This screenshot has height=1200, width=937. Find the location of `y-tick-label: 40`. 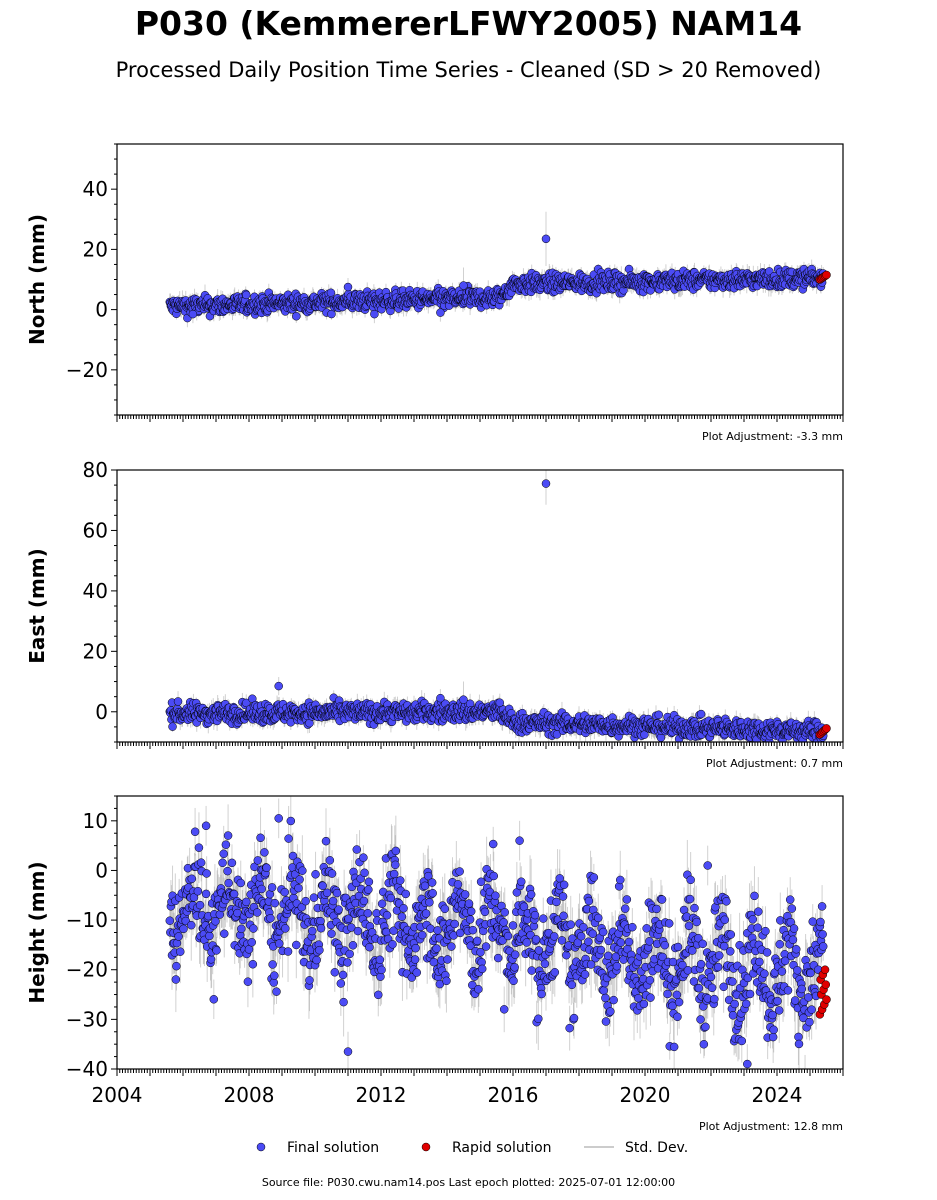

y-tick-label: 40 is located at coordinates (95, 189).